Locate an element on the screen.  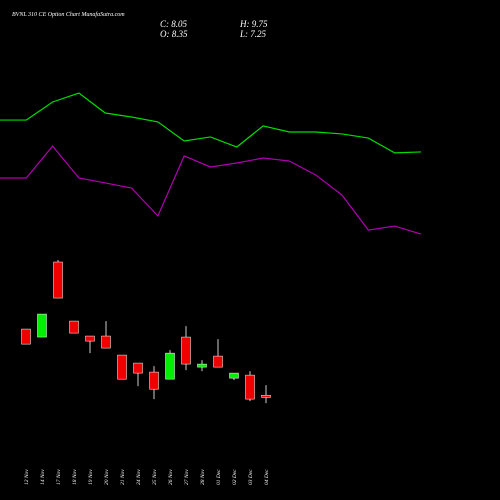
x-tick-label: 17 Nov is located at coordinates (59, 477).